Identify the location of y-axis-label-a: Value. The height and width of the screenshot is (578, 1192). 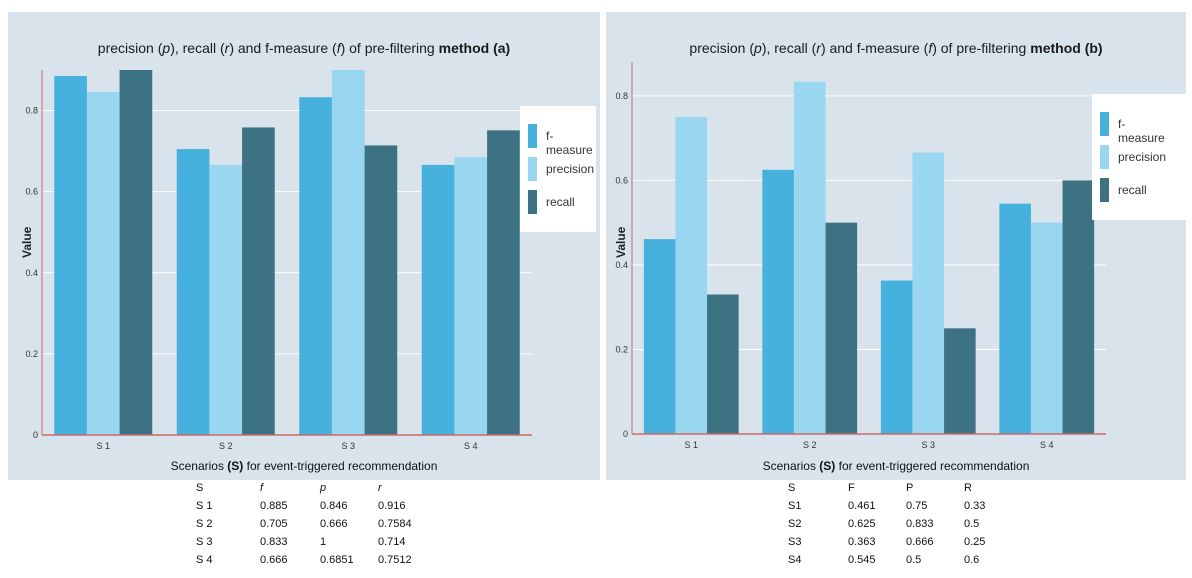
(27, 242).